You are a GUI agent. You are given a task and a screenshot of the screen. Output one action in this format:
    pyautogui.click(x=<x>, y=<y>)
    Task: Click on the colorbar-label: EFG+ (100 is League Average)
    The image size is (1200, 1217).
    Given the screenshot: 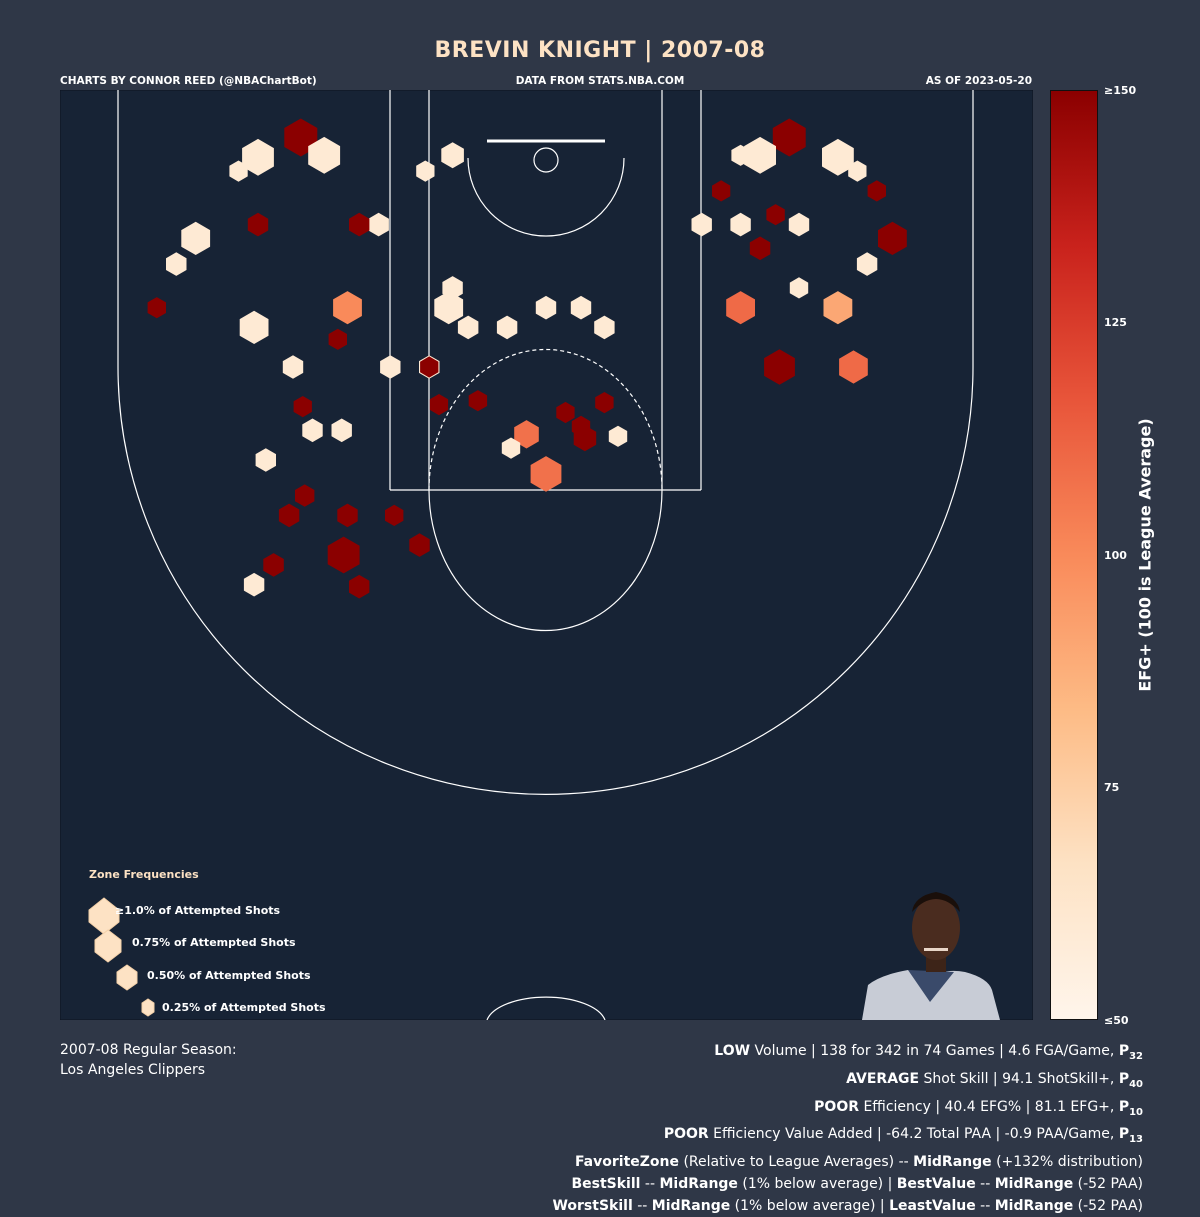 What is the action you would take?
    pyautogui.click(x=1145, y=555)
    